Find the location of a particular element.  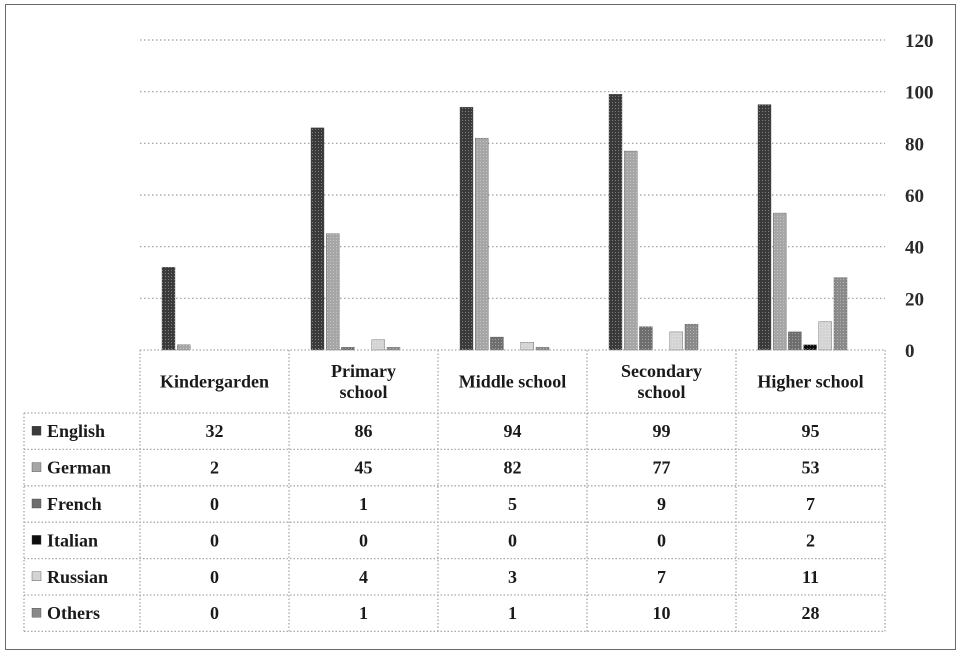

series-label: German is located at coordinates (79, 468).